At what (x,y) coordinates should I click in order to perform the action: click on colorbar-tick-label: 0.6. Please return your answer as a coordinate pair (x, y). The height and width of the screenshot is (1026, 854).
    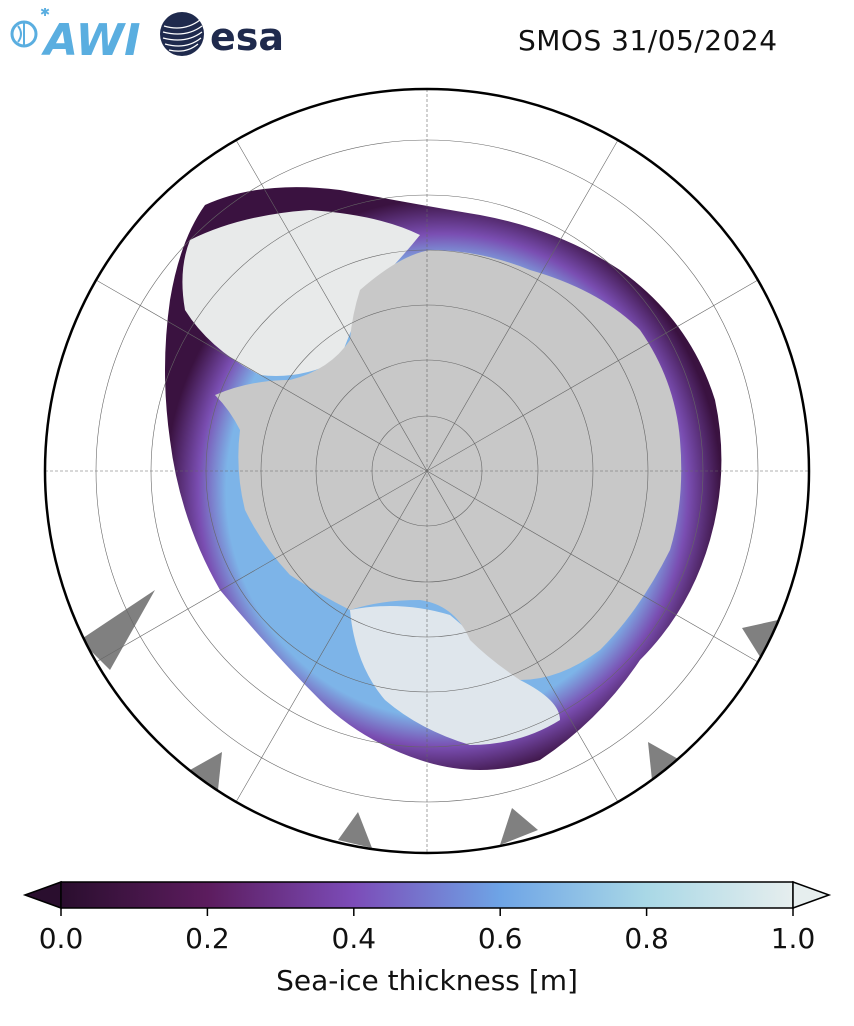
    Looking at the image, I should click on (500, 938).